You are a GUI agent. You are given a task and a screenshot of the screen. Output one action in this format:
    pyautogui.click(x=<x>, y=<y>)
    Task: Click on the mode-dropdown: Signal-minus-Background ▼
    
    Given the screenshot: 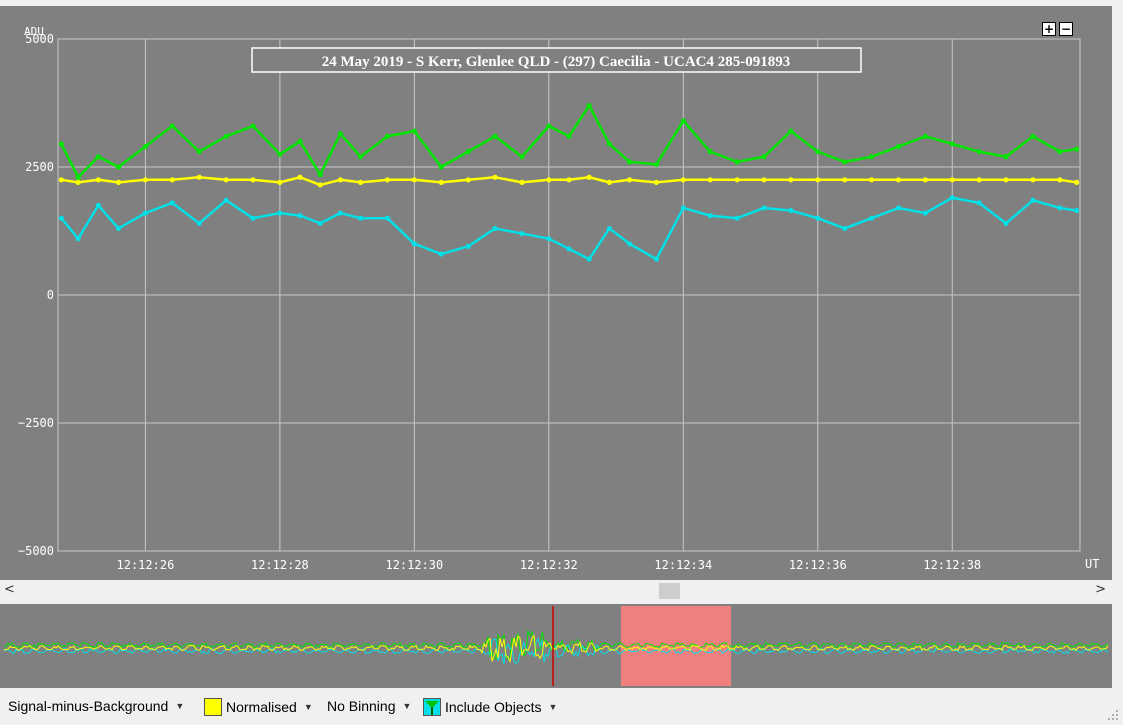 What is the action you would take?
    pyautogui.click(x=96, y=706)
    